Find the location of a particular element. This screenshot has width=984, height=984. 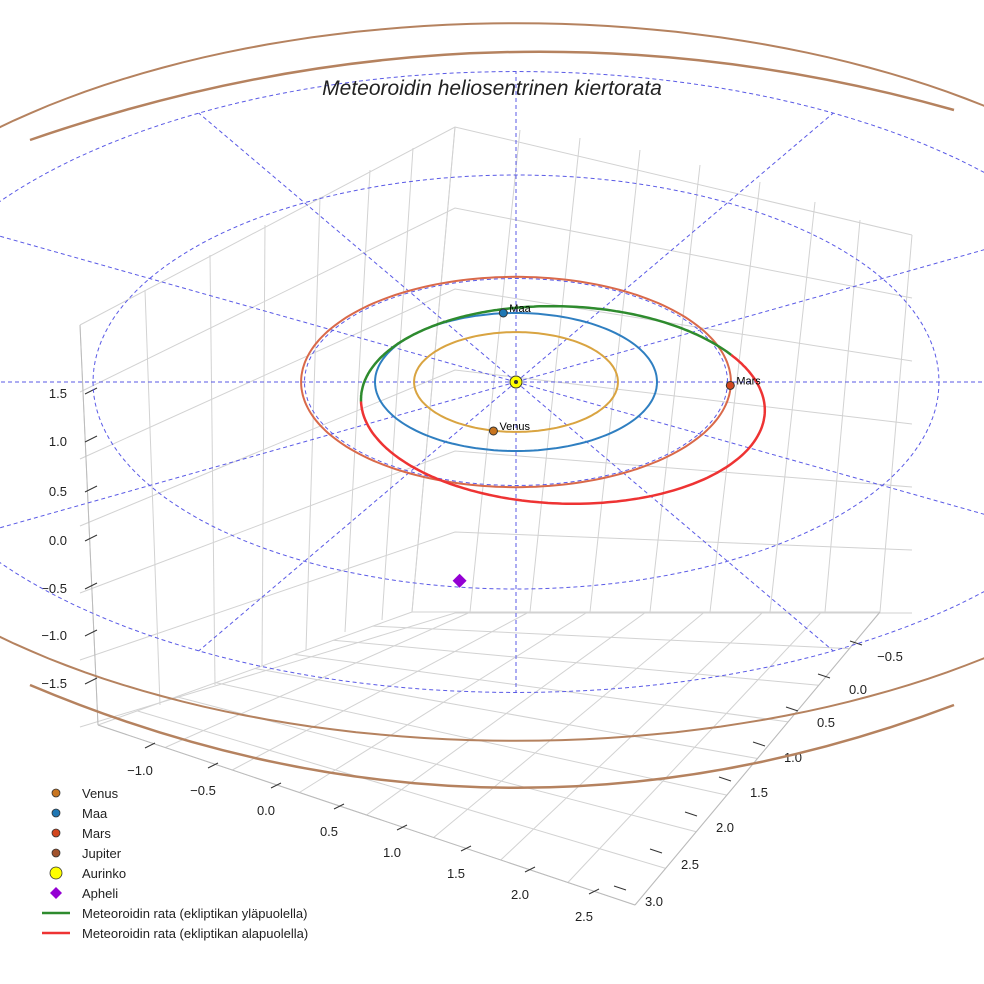

z-tick-label: −1.0 is located at coordinates (54, 635).